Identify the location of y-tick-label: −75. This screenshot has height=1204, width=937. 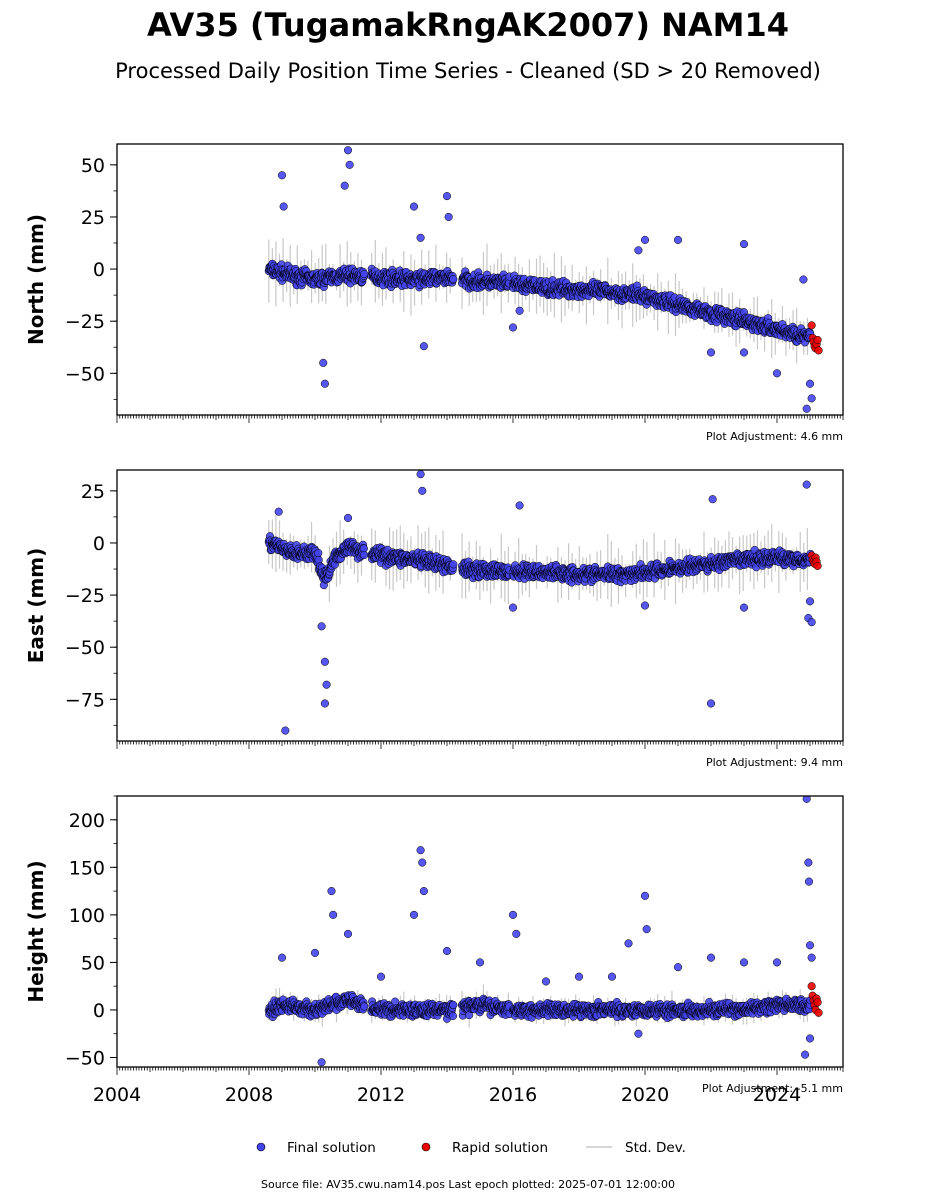
(85, 700).